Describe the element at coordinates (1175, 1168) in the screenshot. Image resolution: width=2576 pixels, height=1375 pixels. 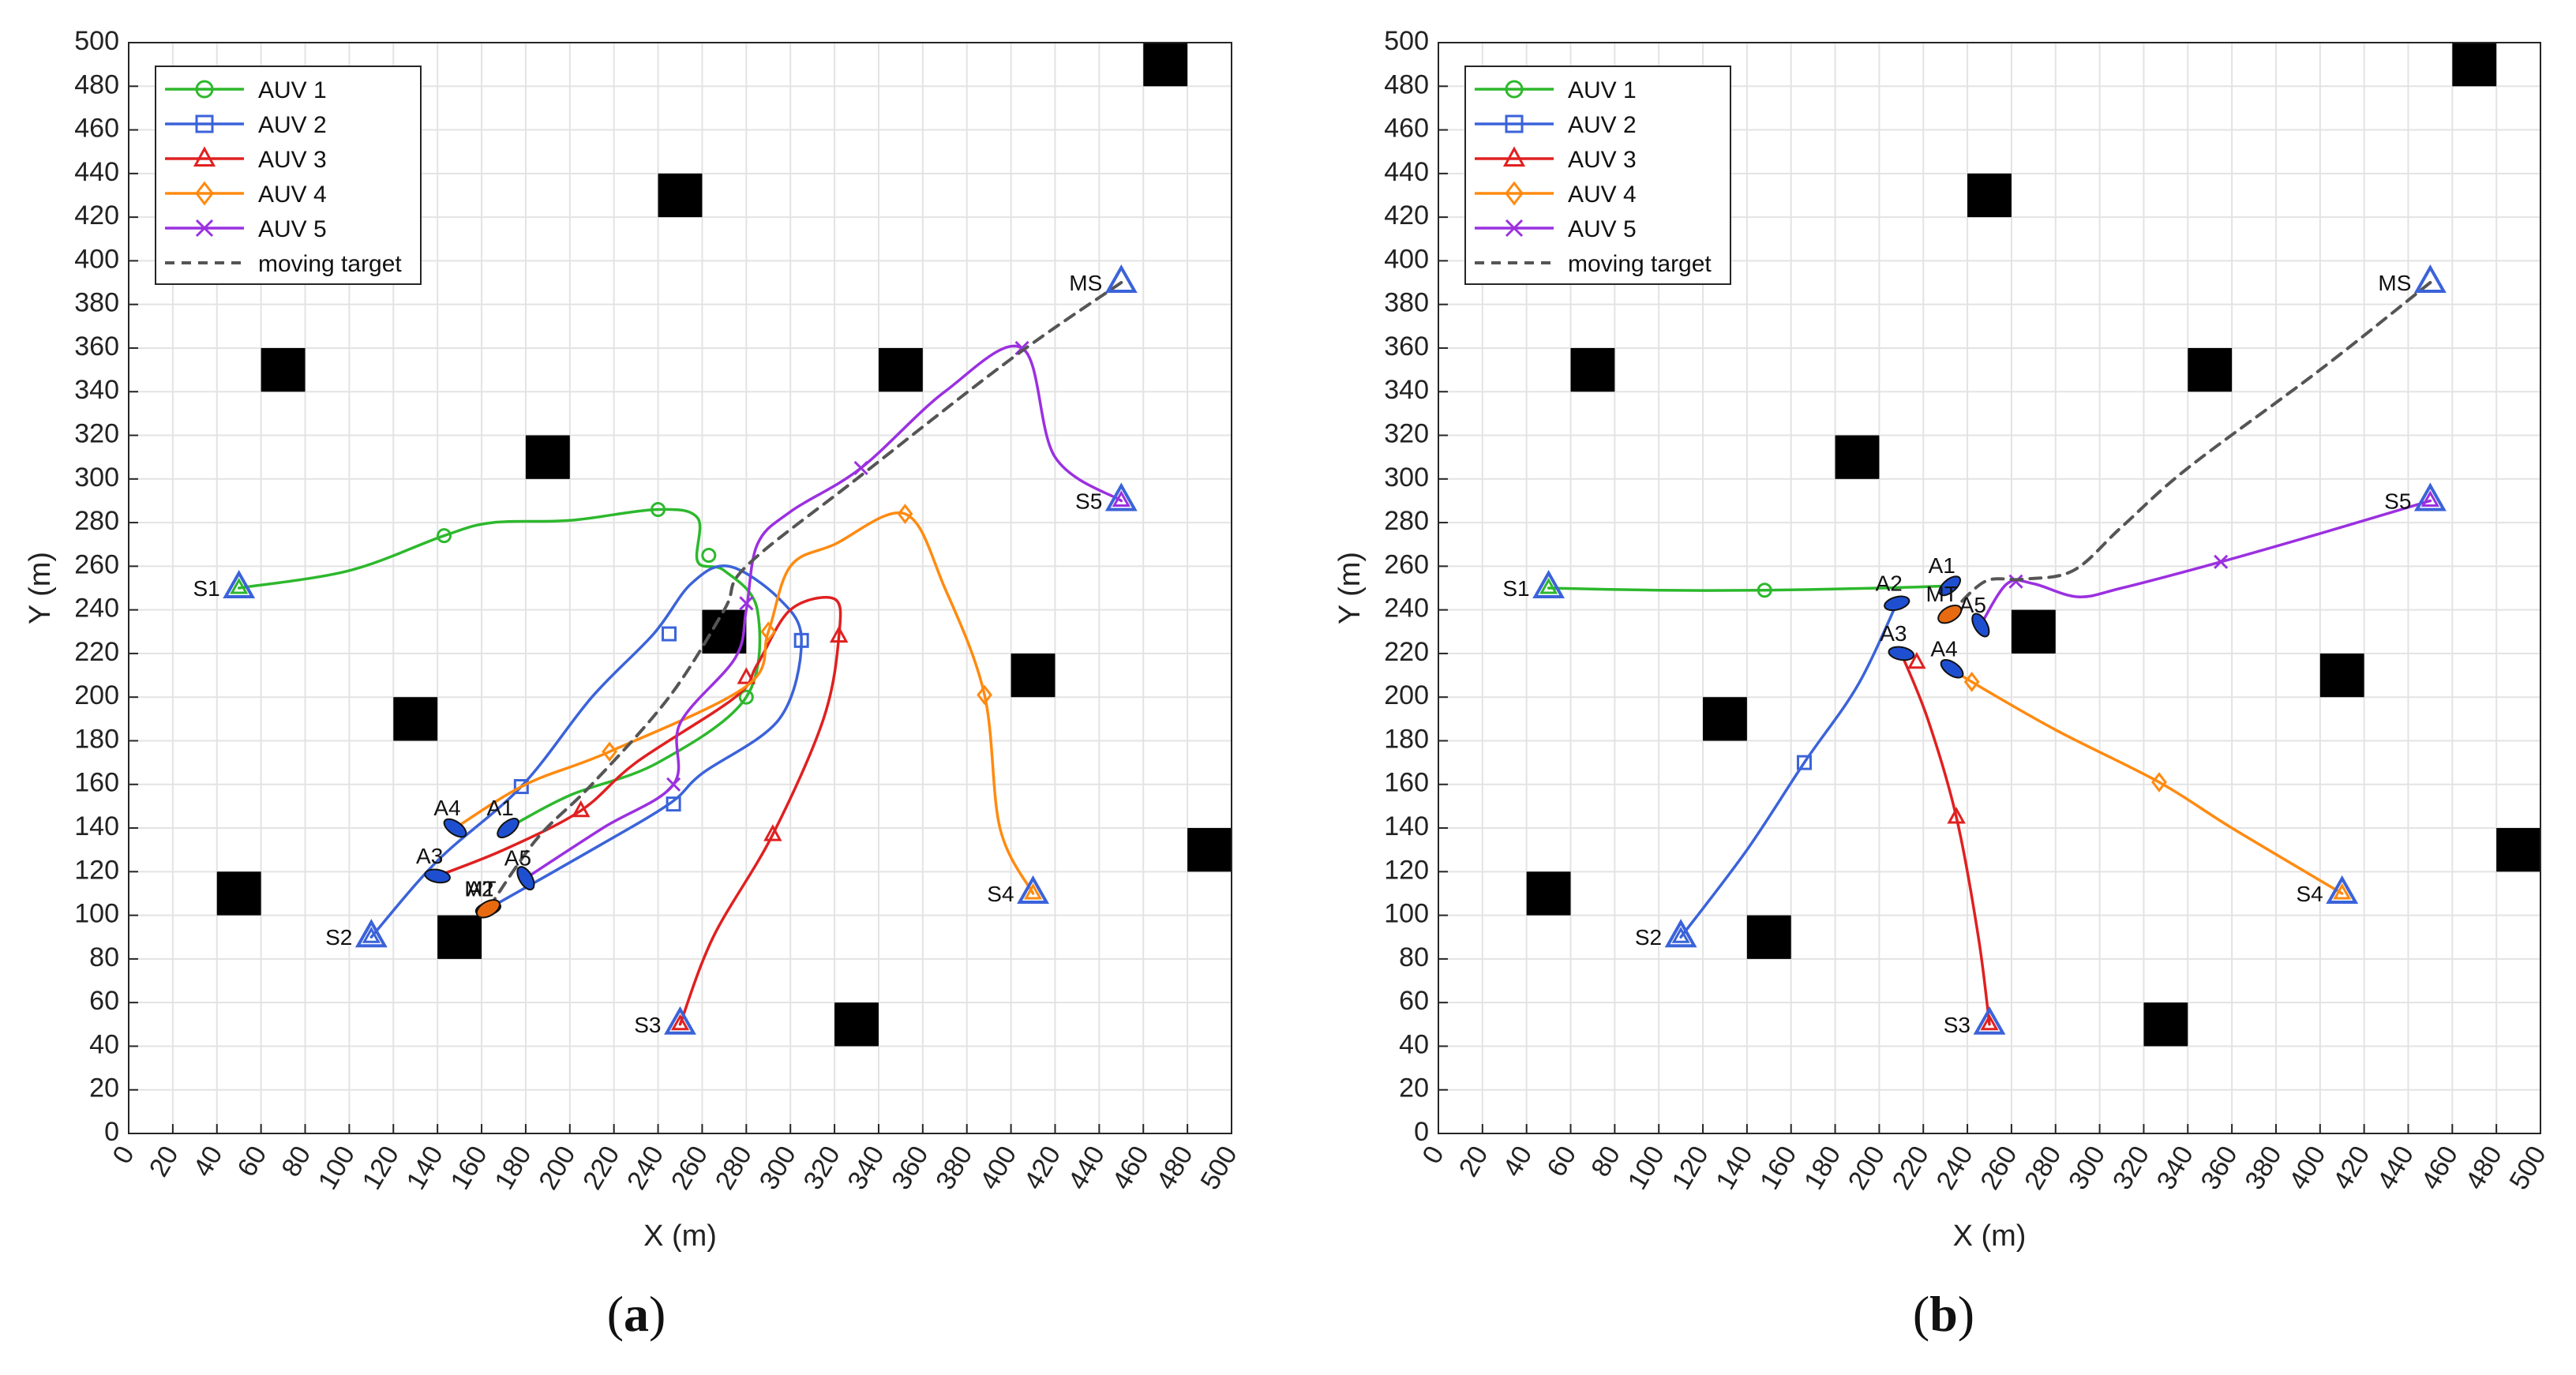
I see `x-tick-label: 480` at that location.